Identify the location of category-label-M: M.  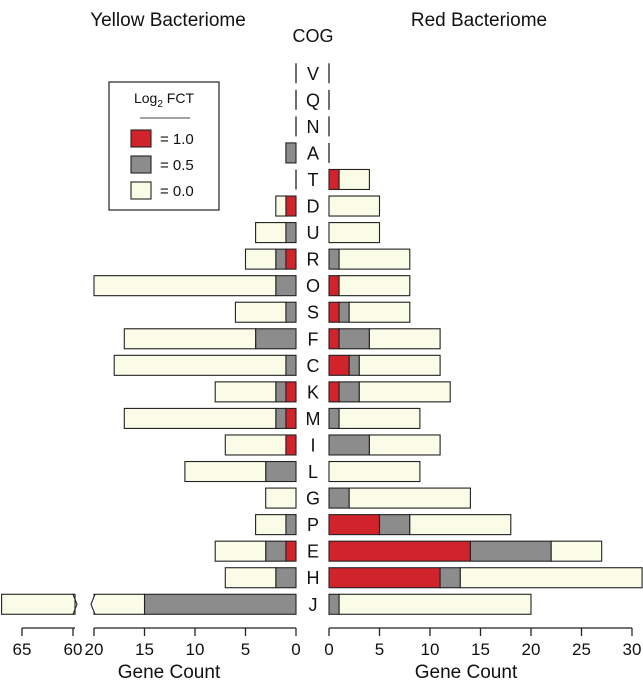
(313, 419).